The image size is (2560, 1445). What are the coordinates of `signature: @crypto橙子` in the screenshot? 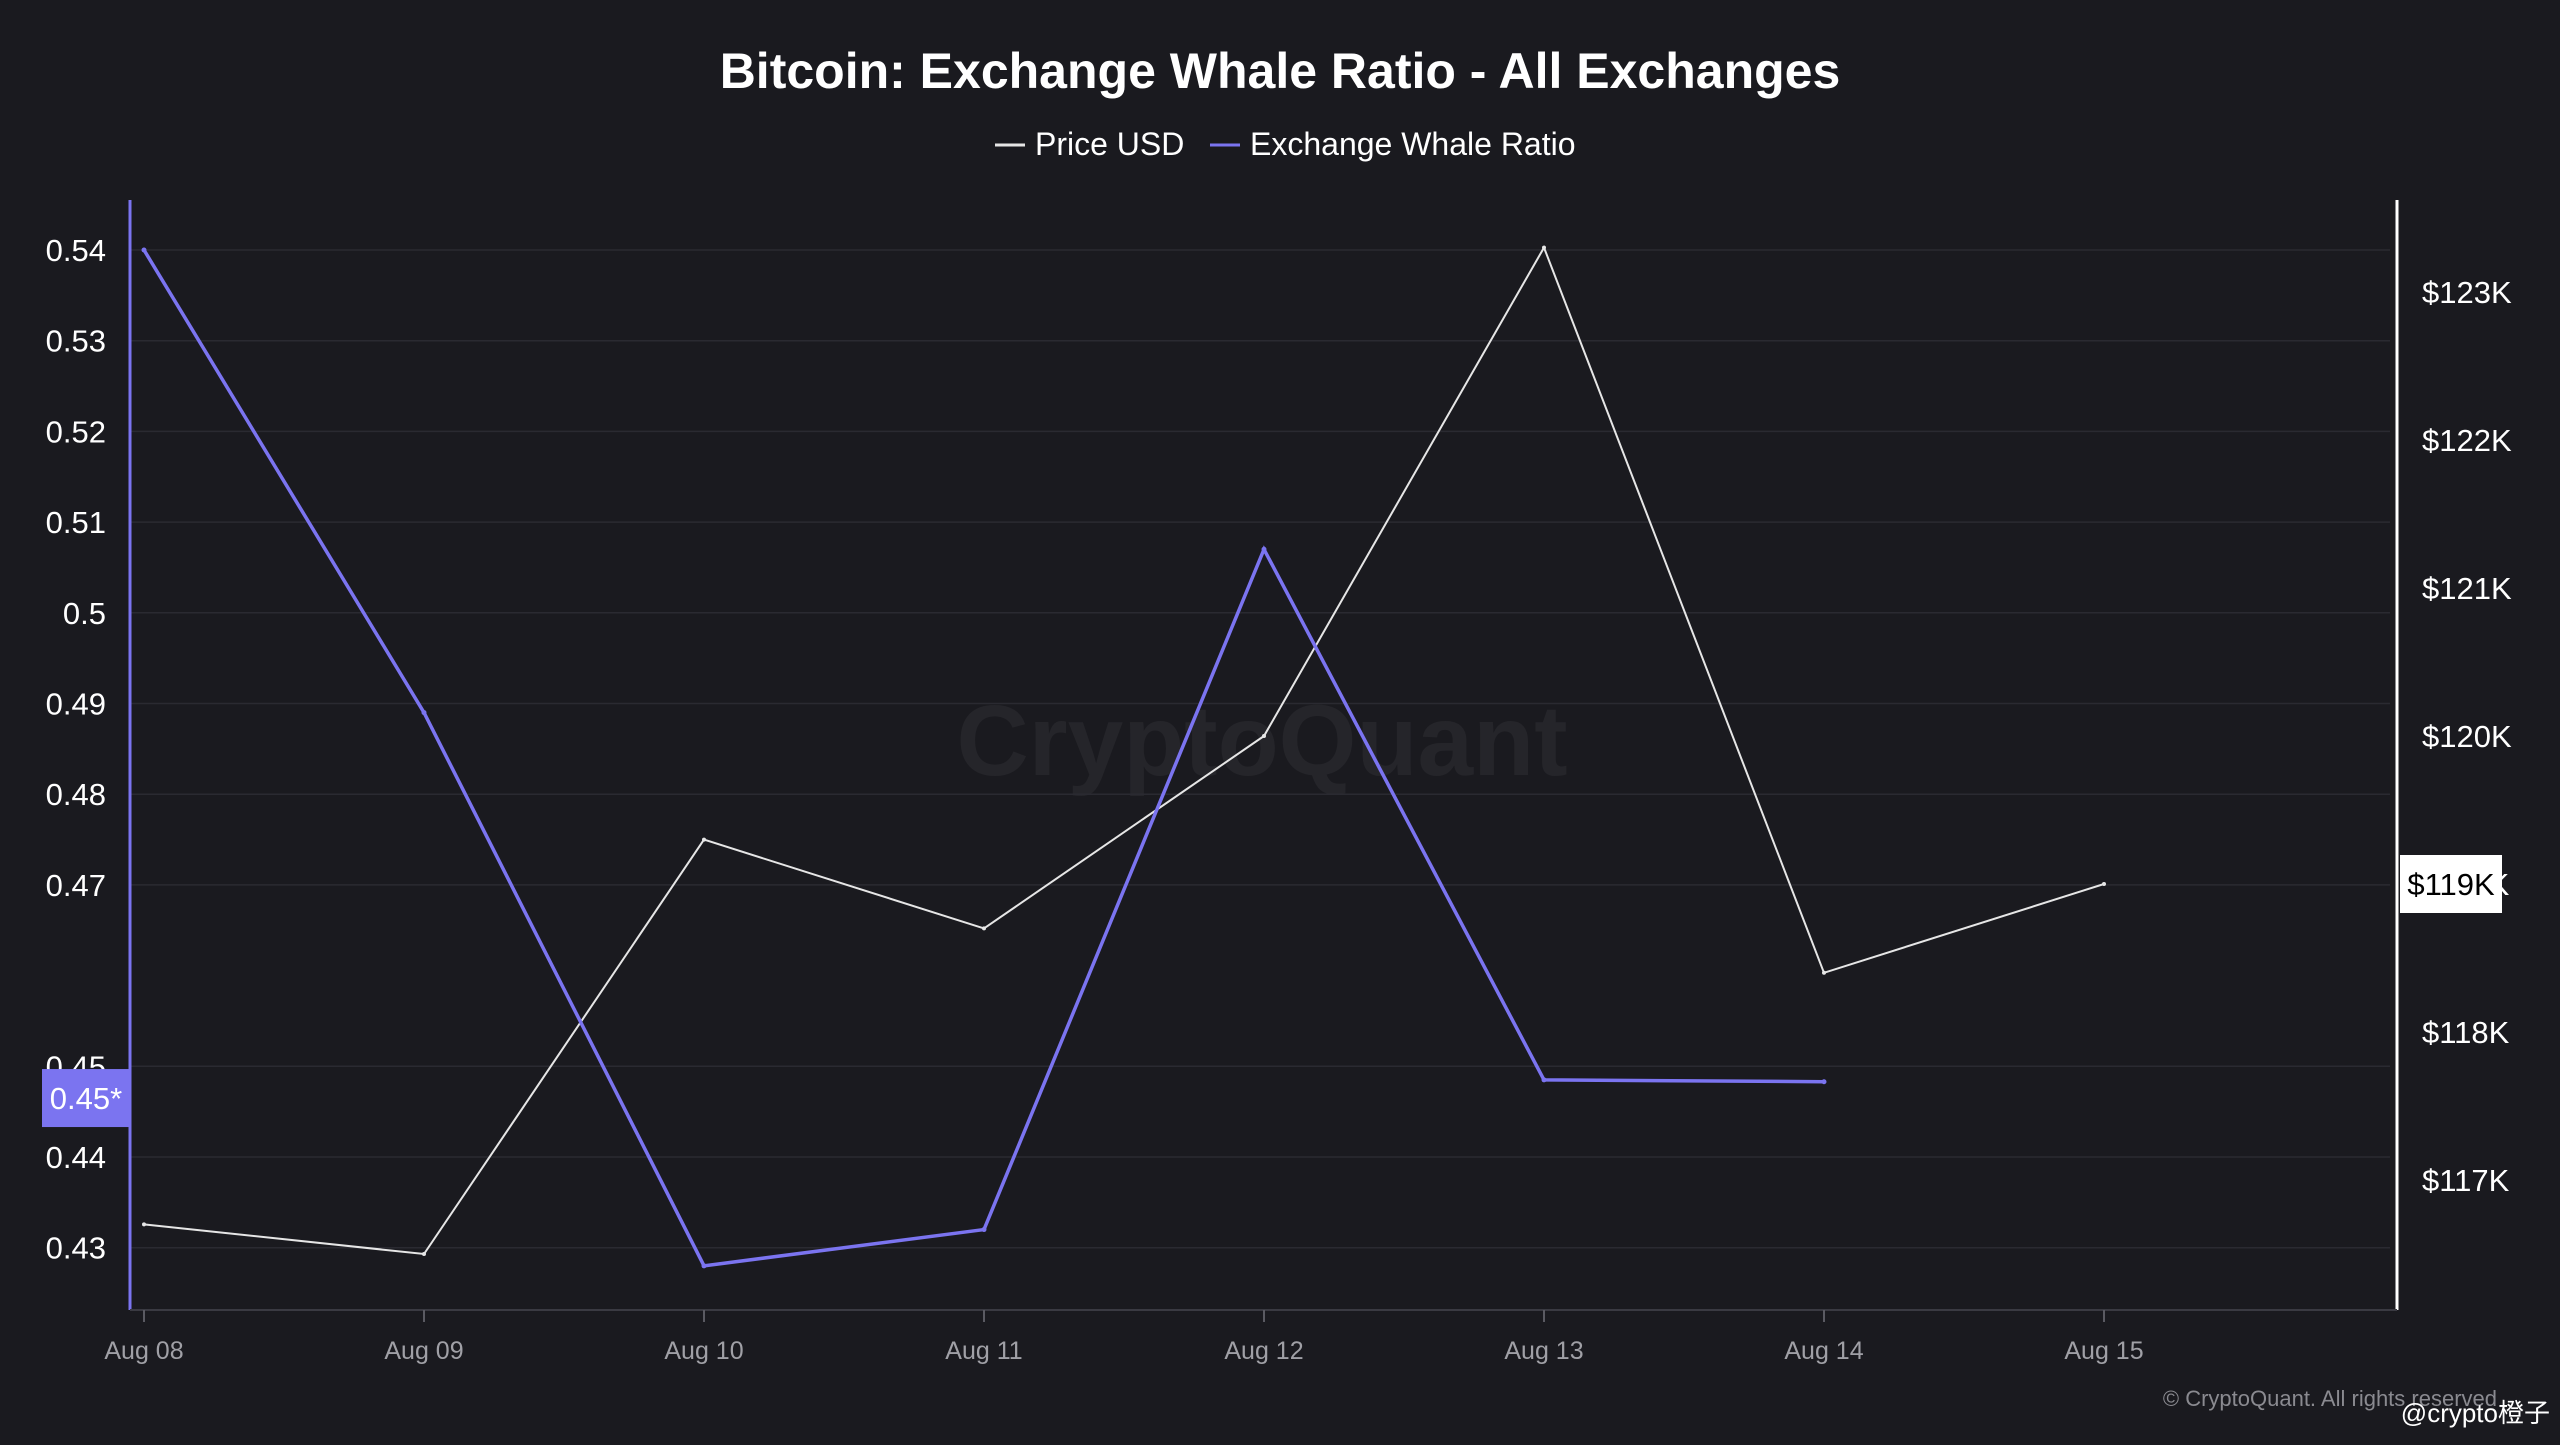 It's located at (2475, 1413).